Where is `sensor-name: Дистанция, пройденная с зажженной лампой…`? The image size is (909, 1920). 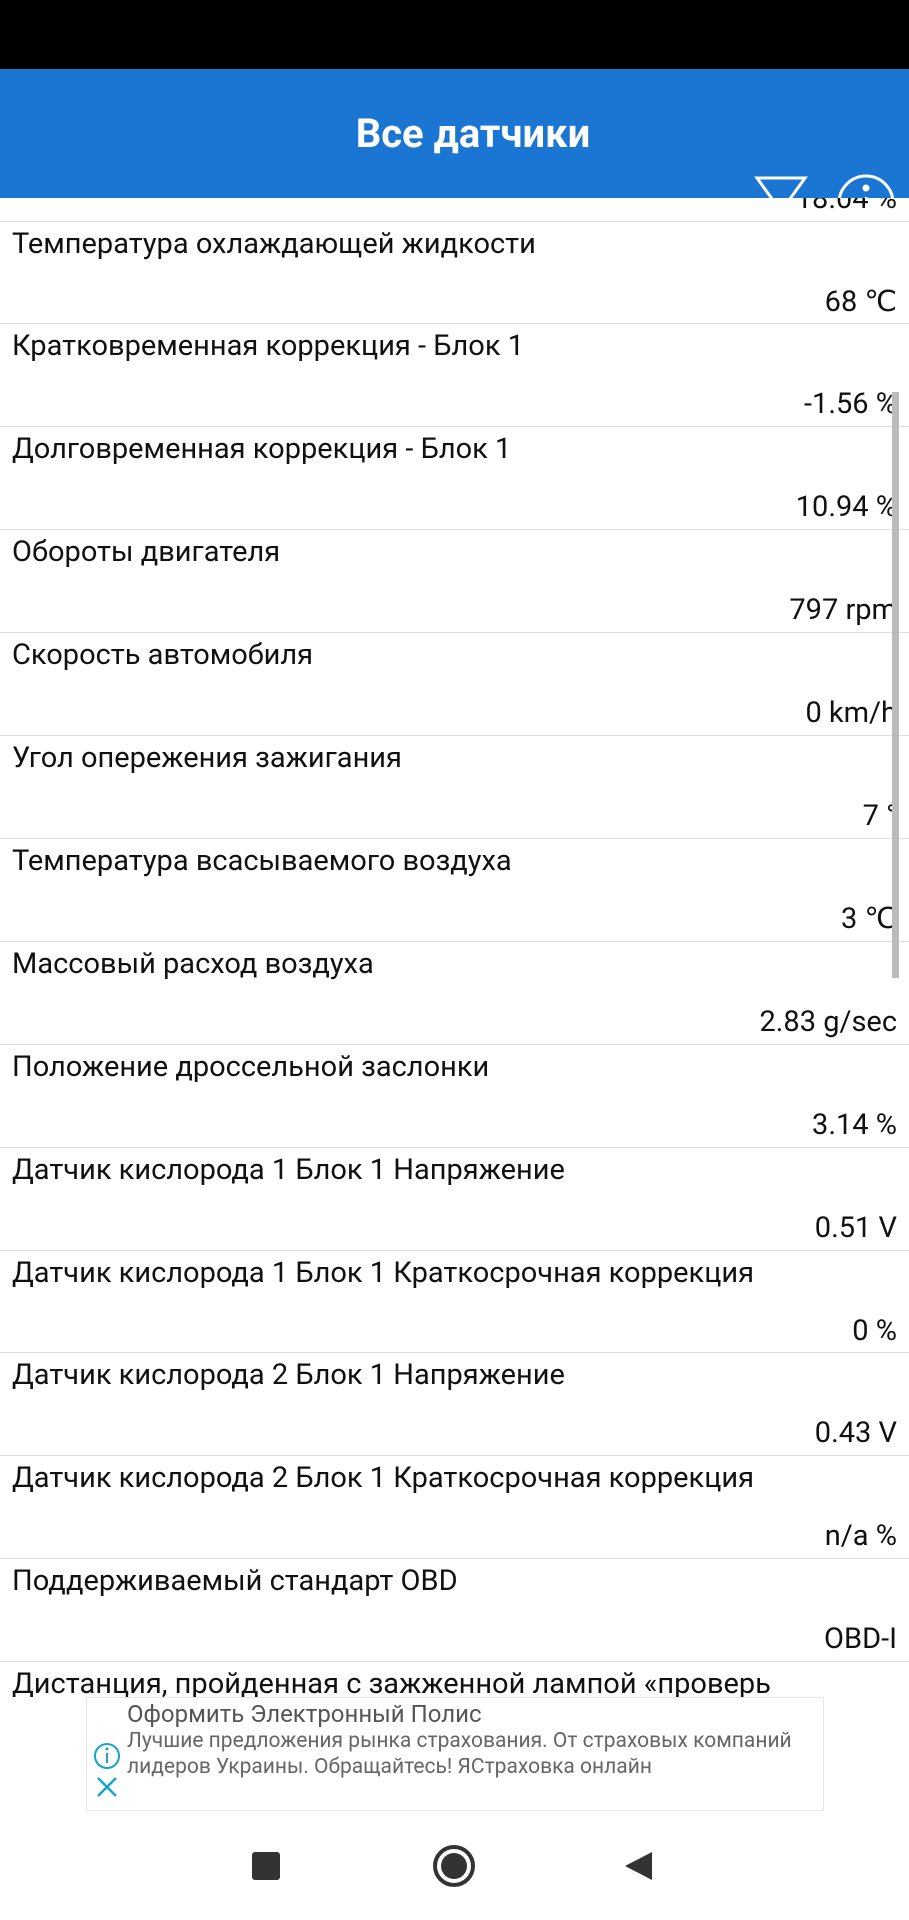
sensor-name: Дистанция, пройденная с зажженной лампой… is located at coordinates (391, 1682).